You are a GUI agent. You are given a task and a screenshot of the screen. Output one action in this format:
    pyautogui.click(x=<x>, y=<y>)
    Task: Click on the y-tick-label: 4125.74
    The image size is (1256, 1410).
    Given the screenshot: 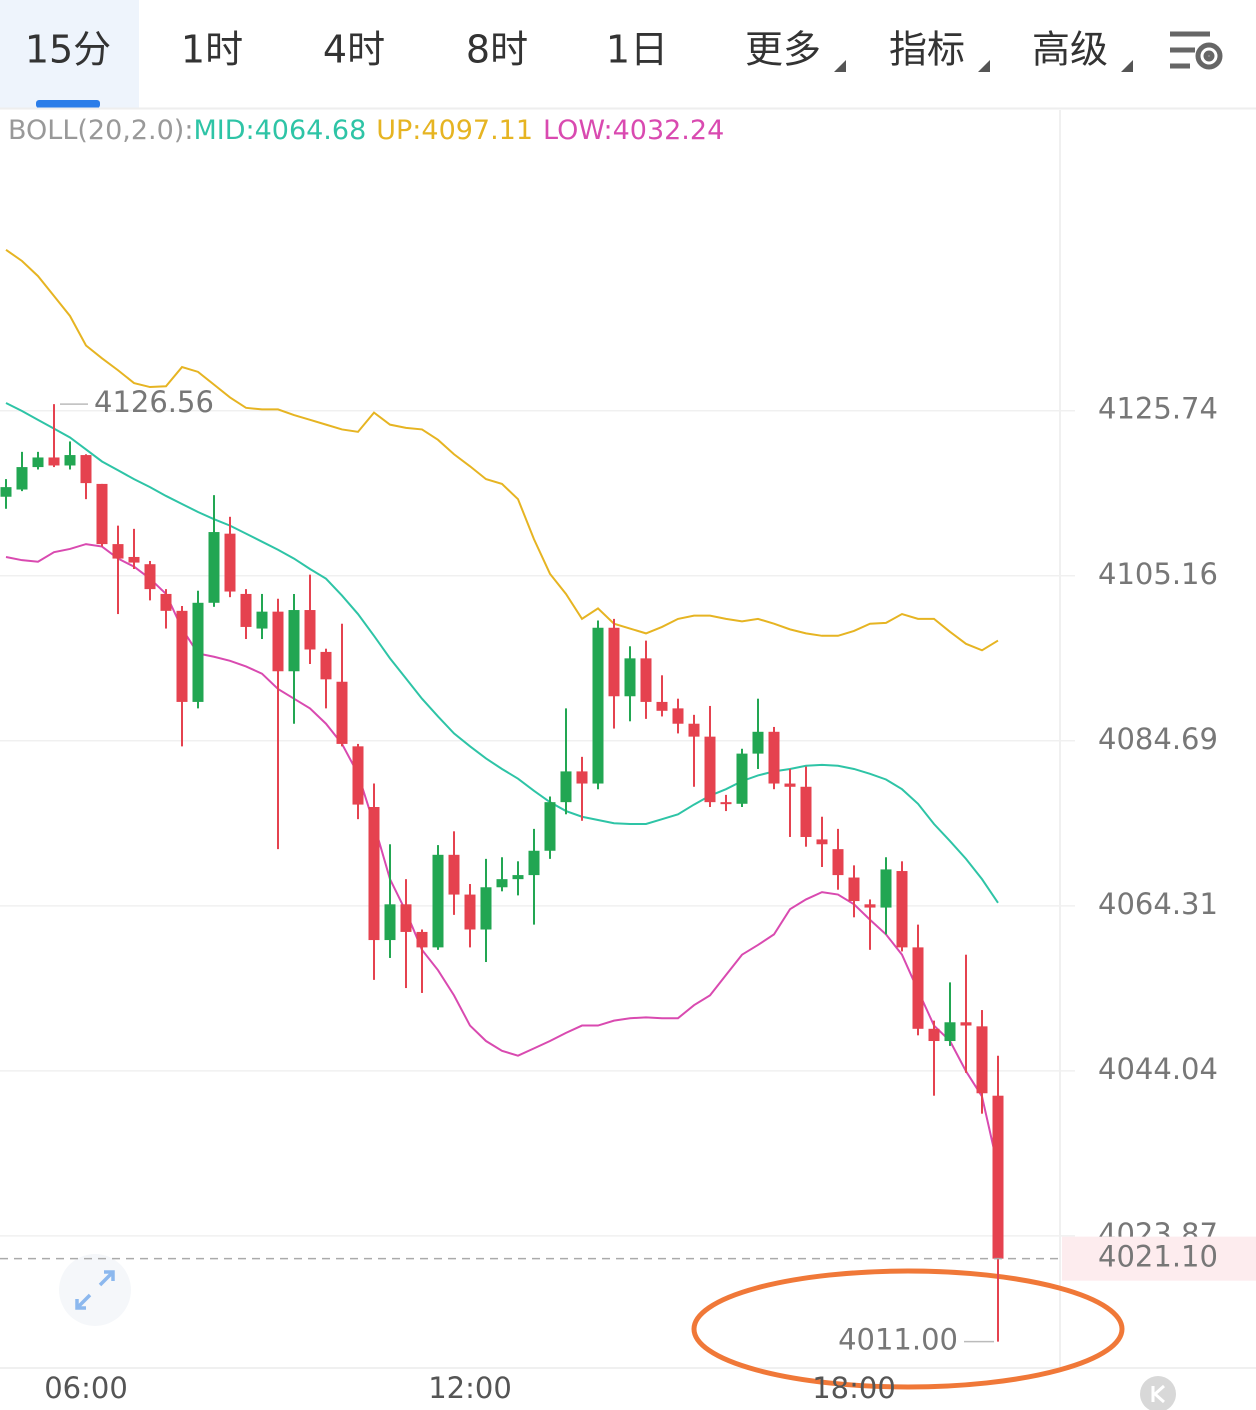 What is the action you would take?
    pyautogui.click(x=1158, y=409)
    